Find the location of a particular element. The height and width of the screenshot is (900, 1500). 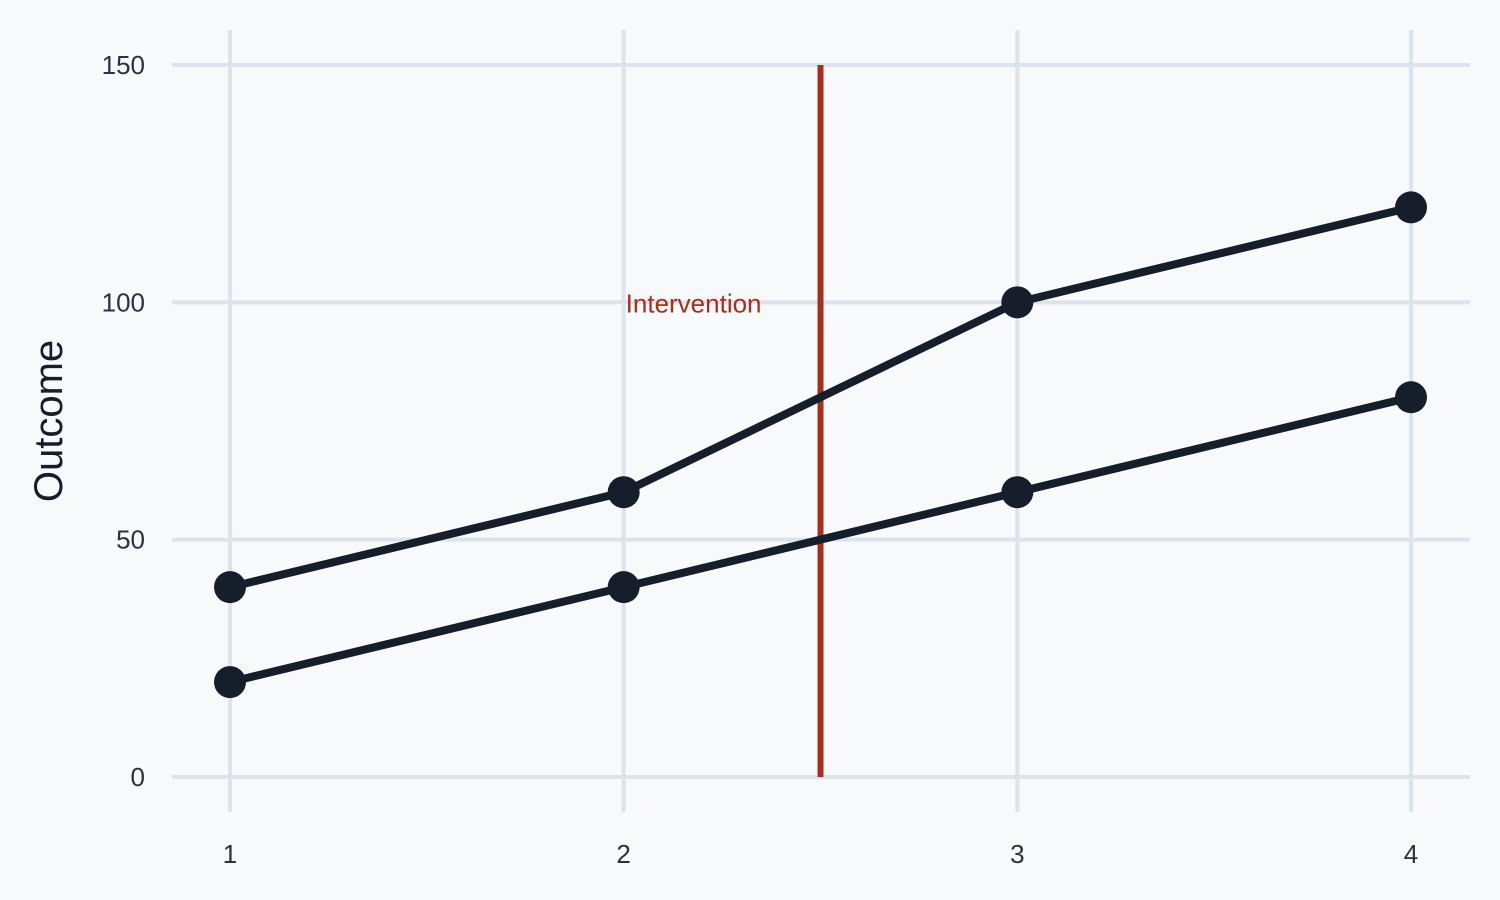

y-tick-label: 0 is located at coordinates (138, 777).